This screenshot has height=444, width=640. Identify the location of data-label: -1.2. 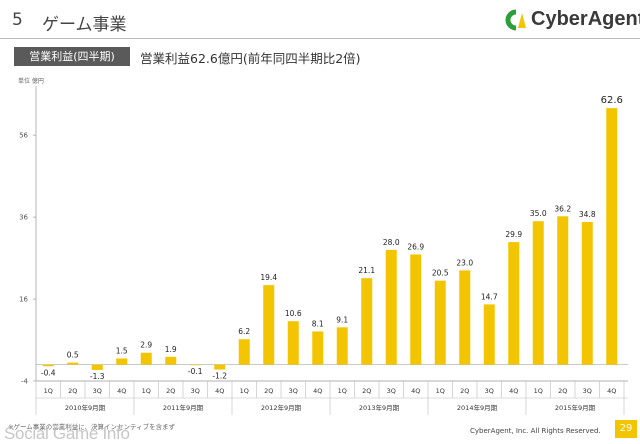
(219, 376).